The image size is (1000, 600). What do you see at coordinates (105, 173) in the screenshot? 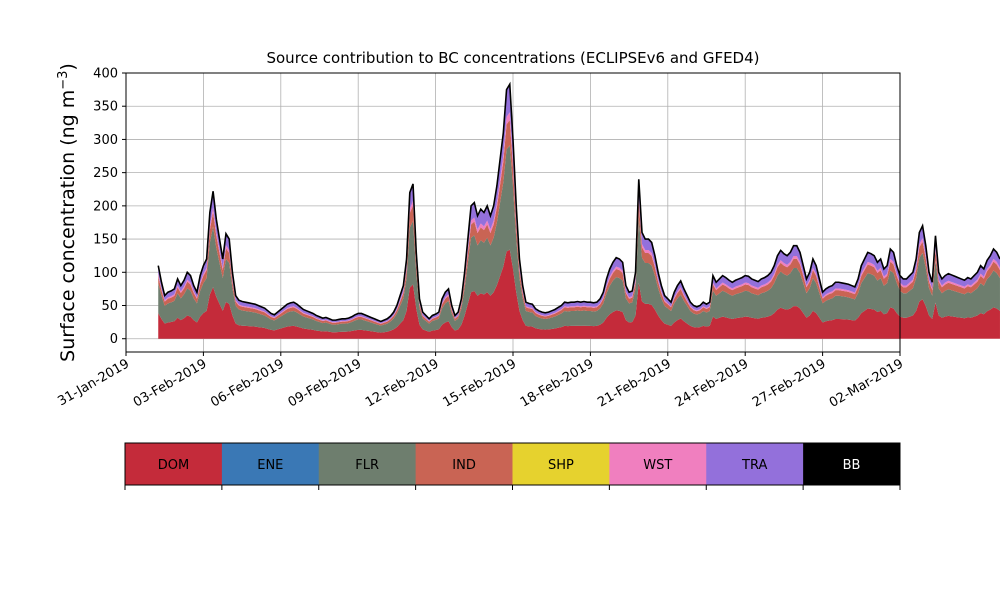
I see `y-tick-label: 250` at bounding box center [105, 173].